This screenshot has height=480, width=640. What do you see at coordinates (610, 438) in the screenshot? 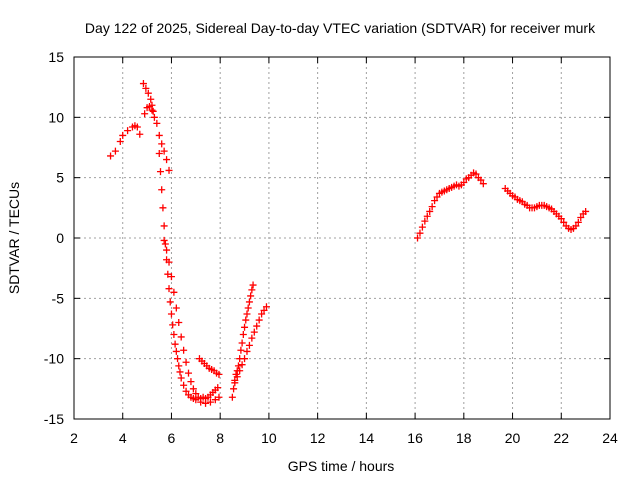
I see `x-tick-label: 24` at bounding box center [610, 438].